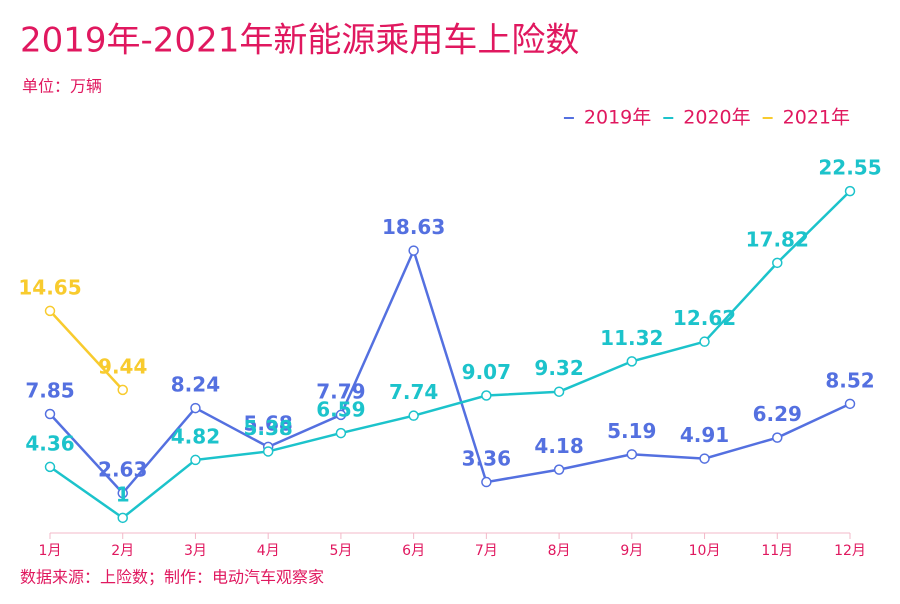 Image resolution: width=900 pixels, height=604 pixels. Describe the element at coordinates (850, 551) in the screenshot. I see `x-tick-label: 12月` at that location.